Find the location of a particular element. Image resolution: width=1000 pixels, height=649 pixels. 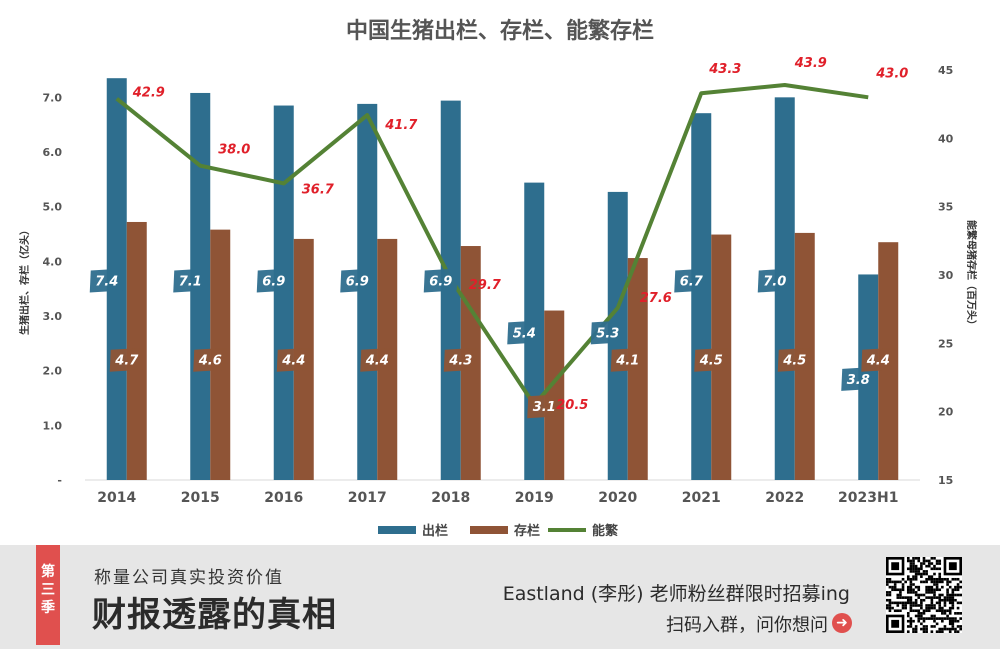

x-tick-label: 2017 is located at coordinates (367, 498).